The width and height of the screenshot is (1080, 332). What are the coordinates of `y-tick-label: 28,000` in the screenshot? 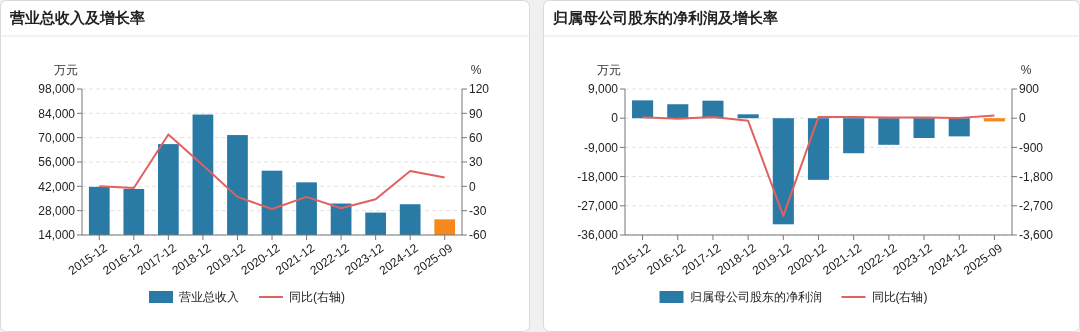 It's located at (57, 210).